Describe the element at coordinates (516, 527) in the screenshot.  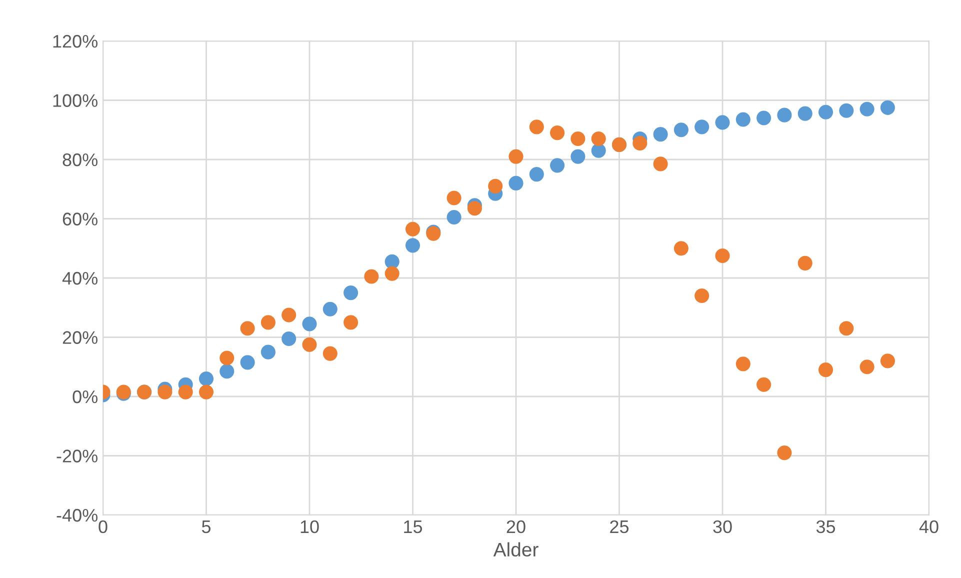
I see `x-tick-label: 20` at that location.